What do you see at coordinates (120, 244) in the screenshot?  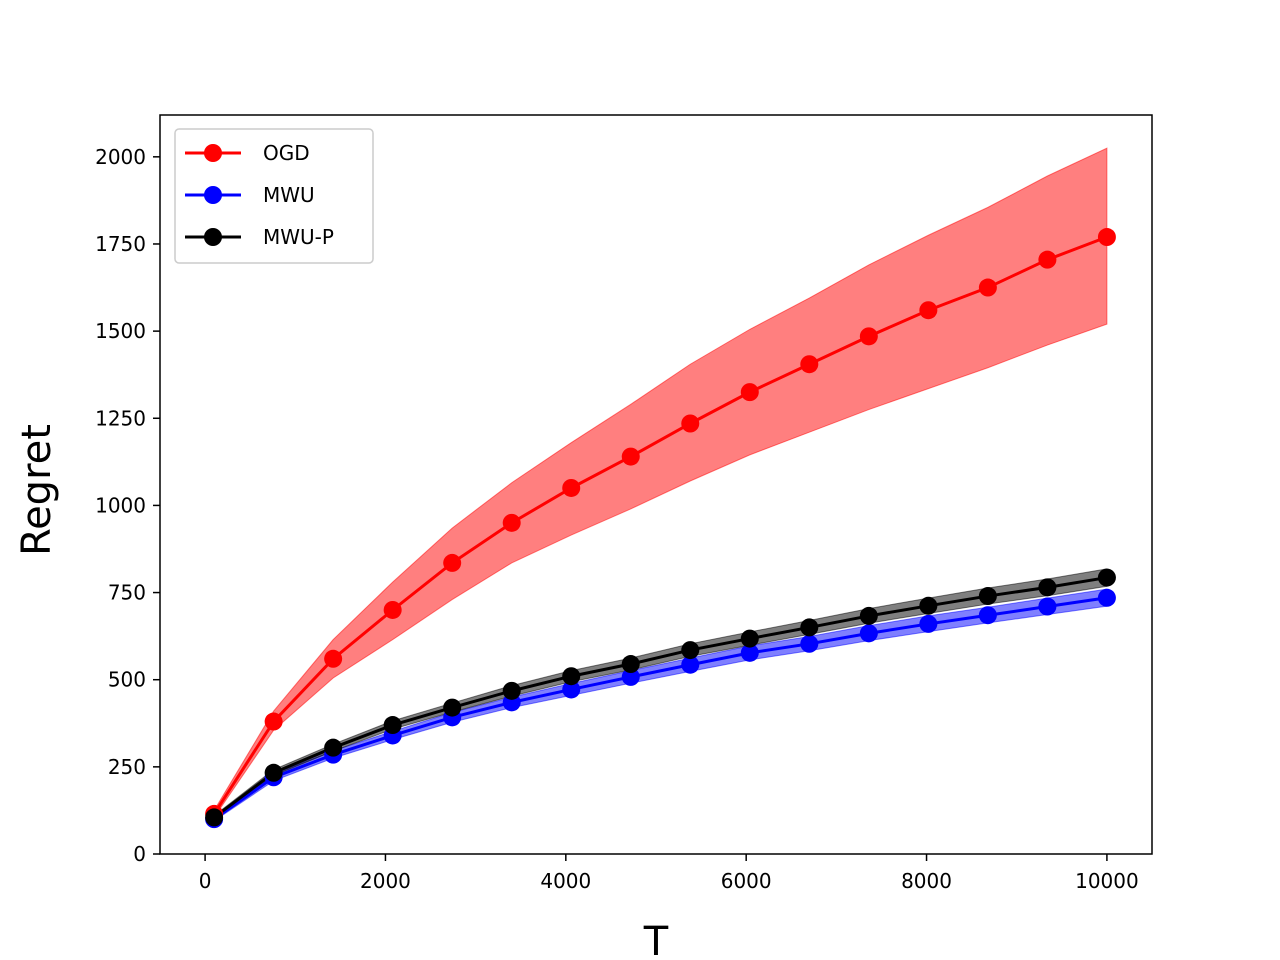 I see `y-tick-label: 1750` at bounding box center [120, 244].